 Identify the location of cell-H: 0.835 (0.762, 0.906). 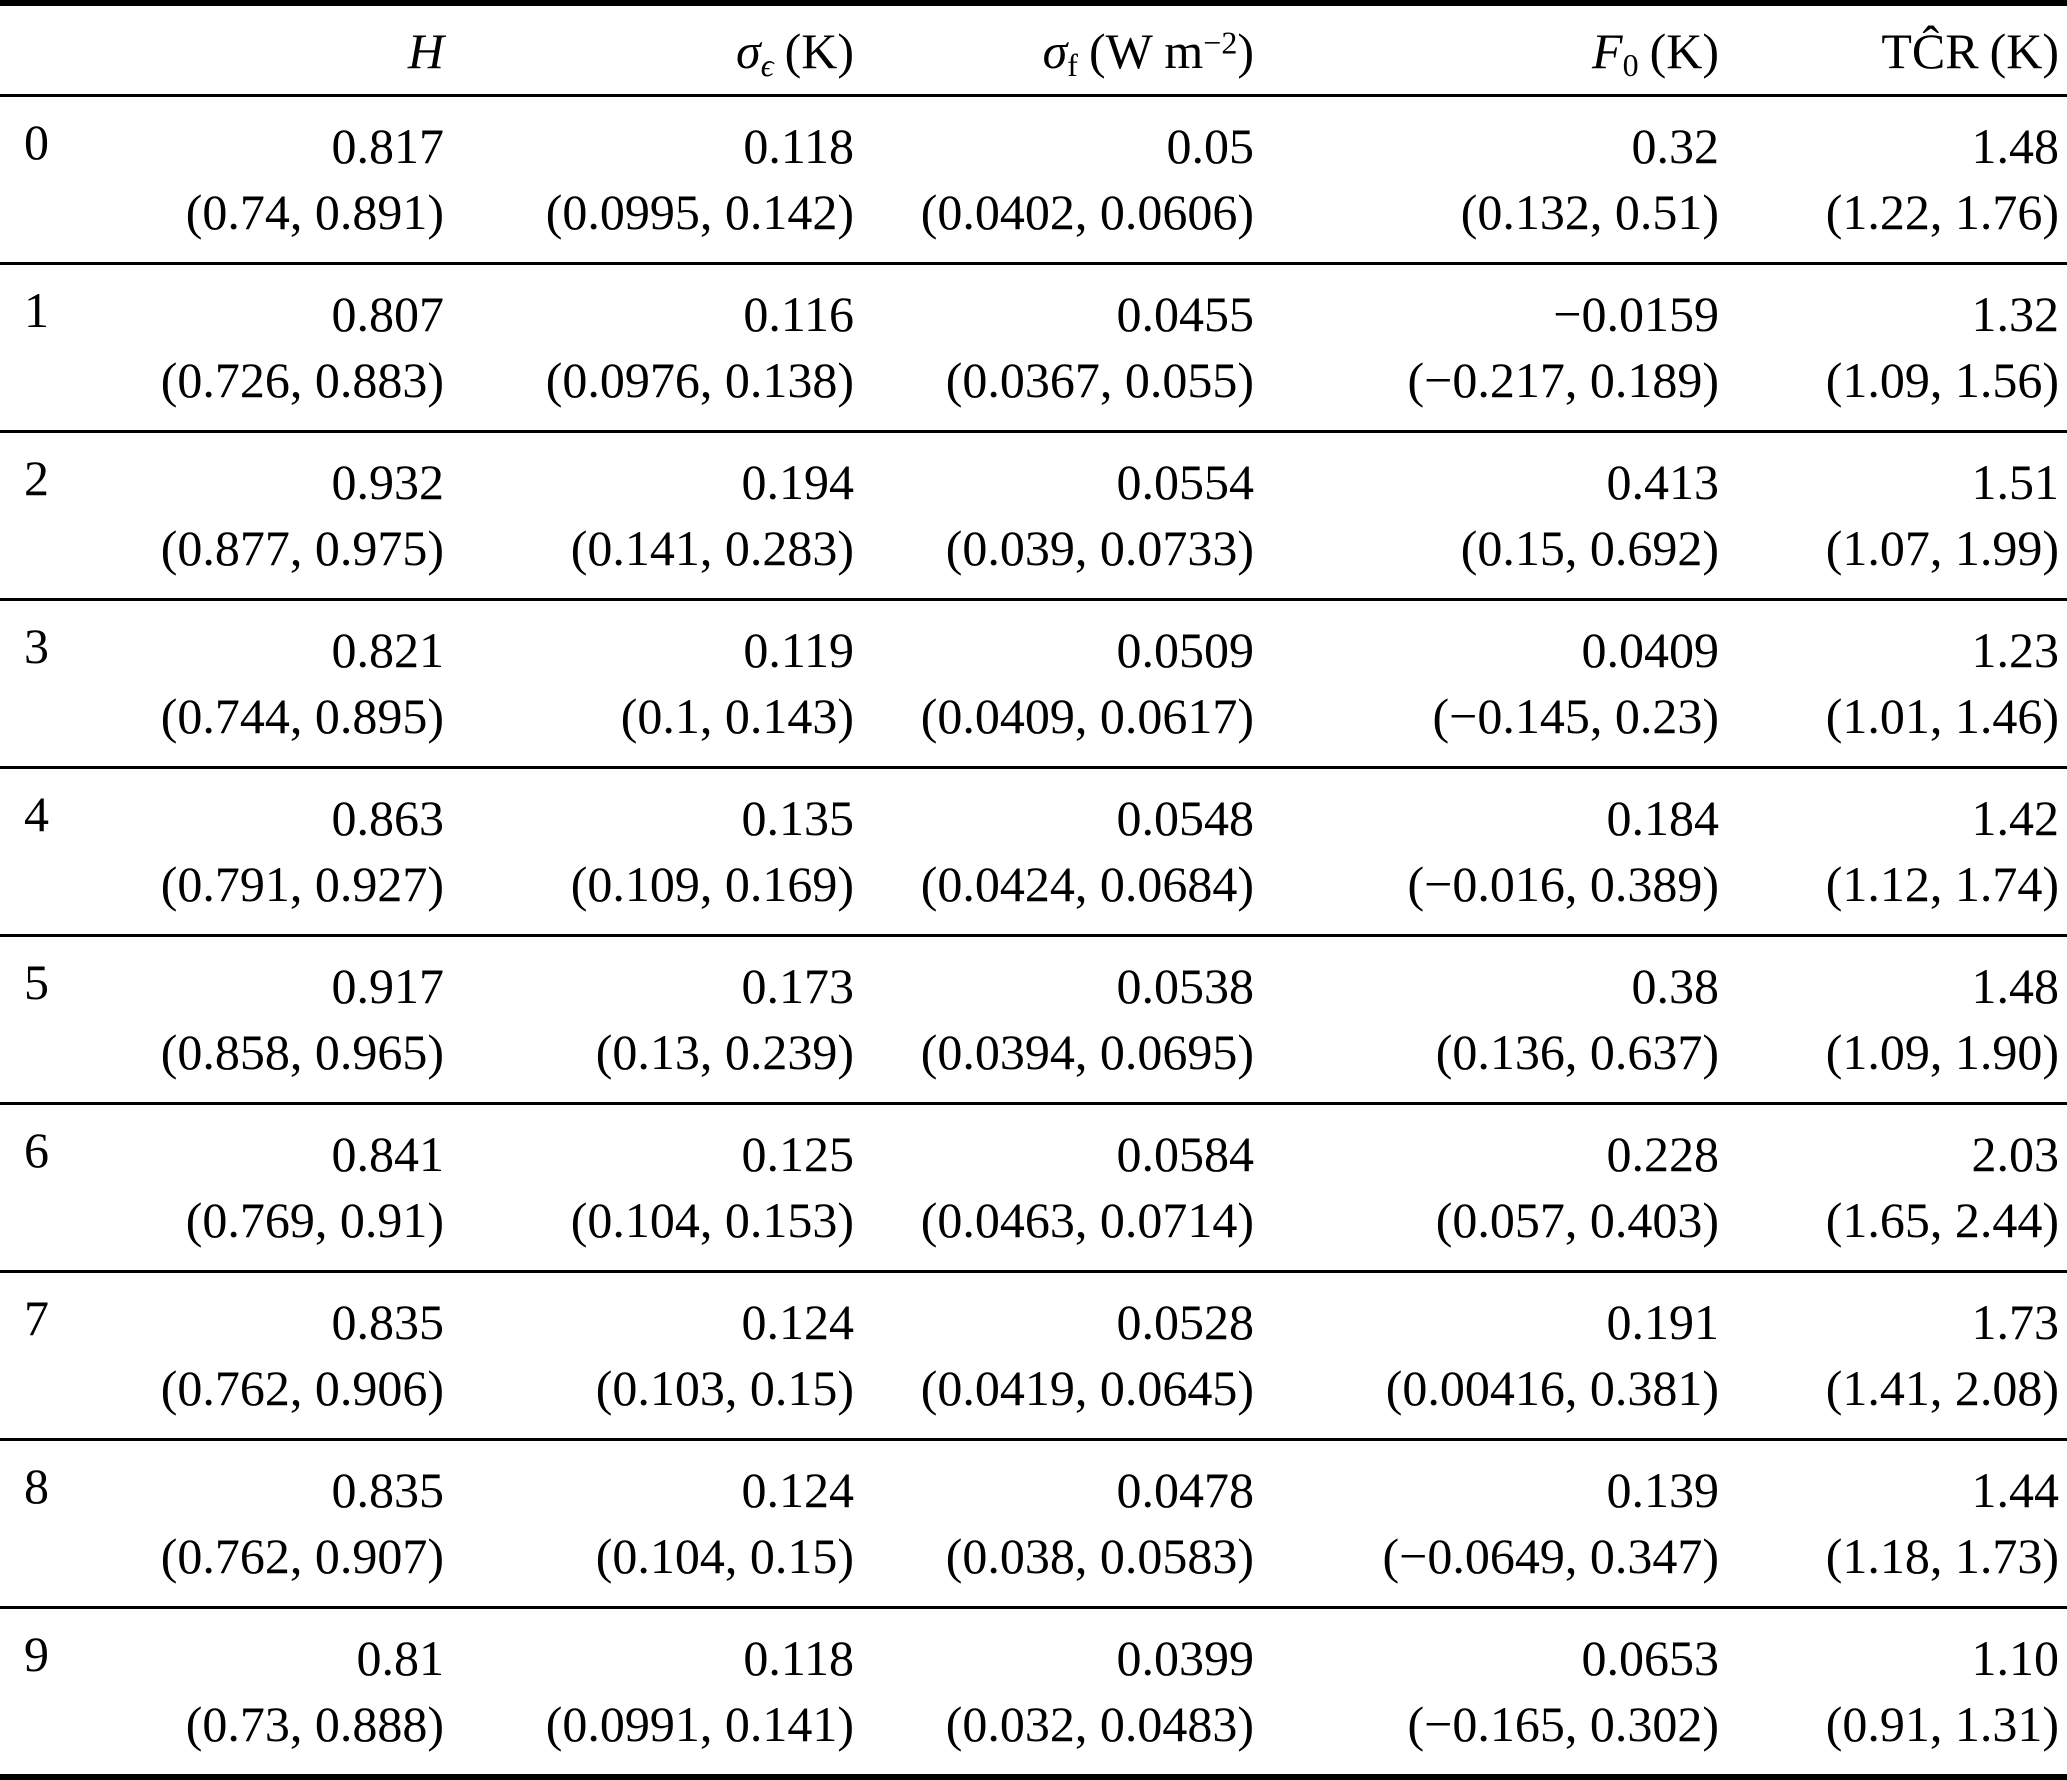
(285, 1356).